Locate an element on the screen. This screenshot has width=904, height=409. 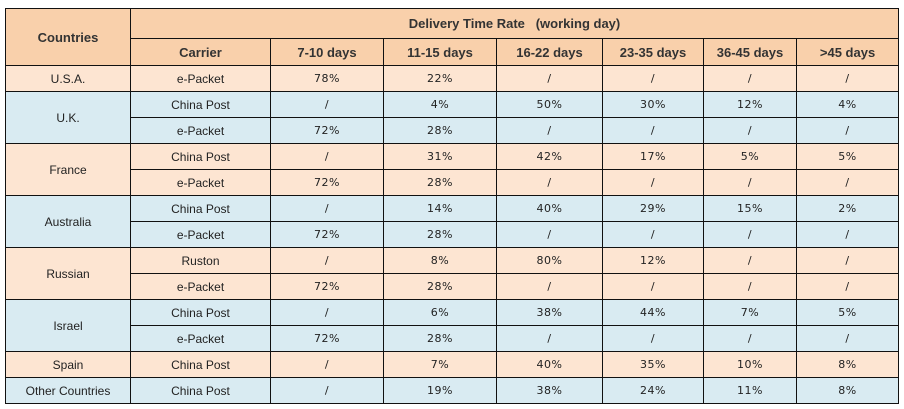
table-row: U.S.A. e-Packet 78% 22% / / / / is located at coordinates (452, 78).